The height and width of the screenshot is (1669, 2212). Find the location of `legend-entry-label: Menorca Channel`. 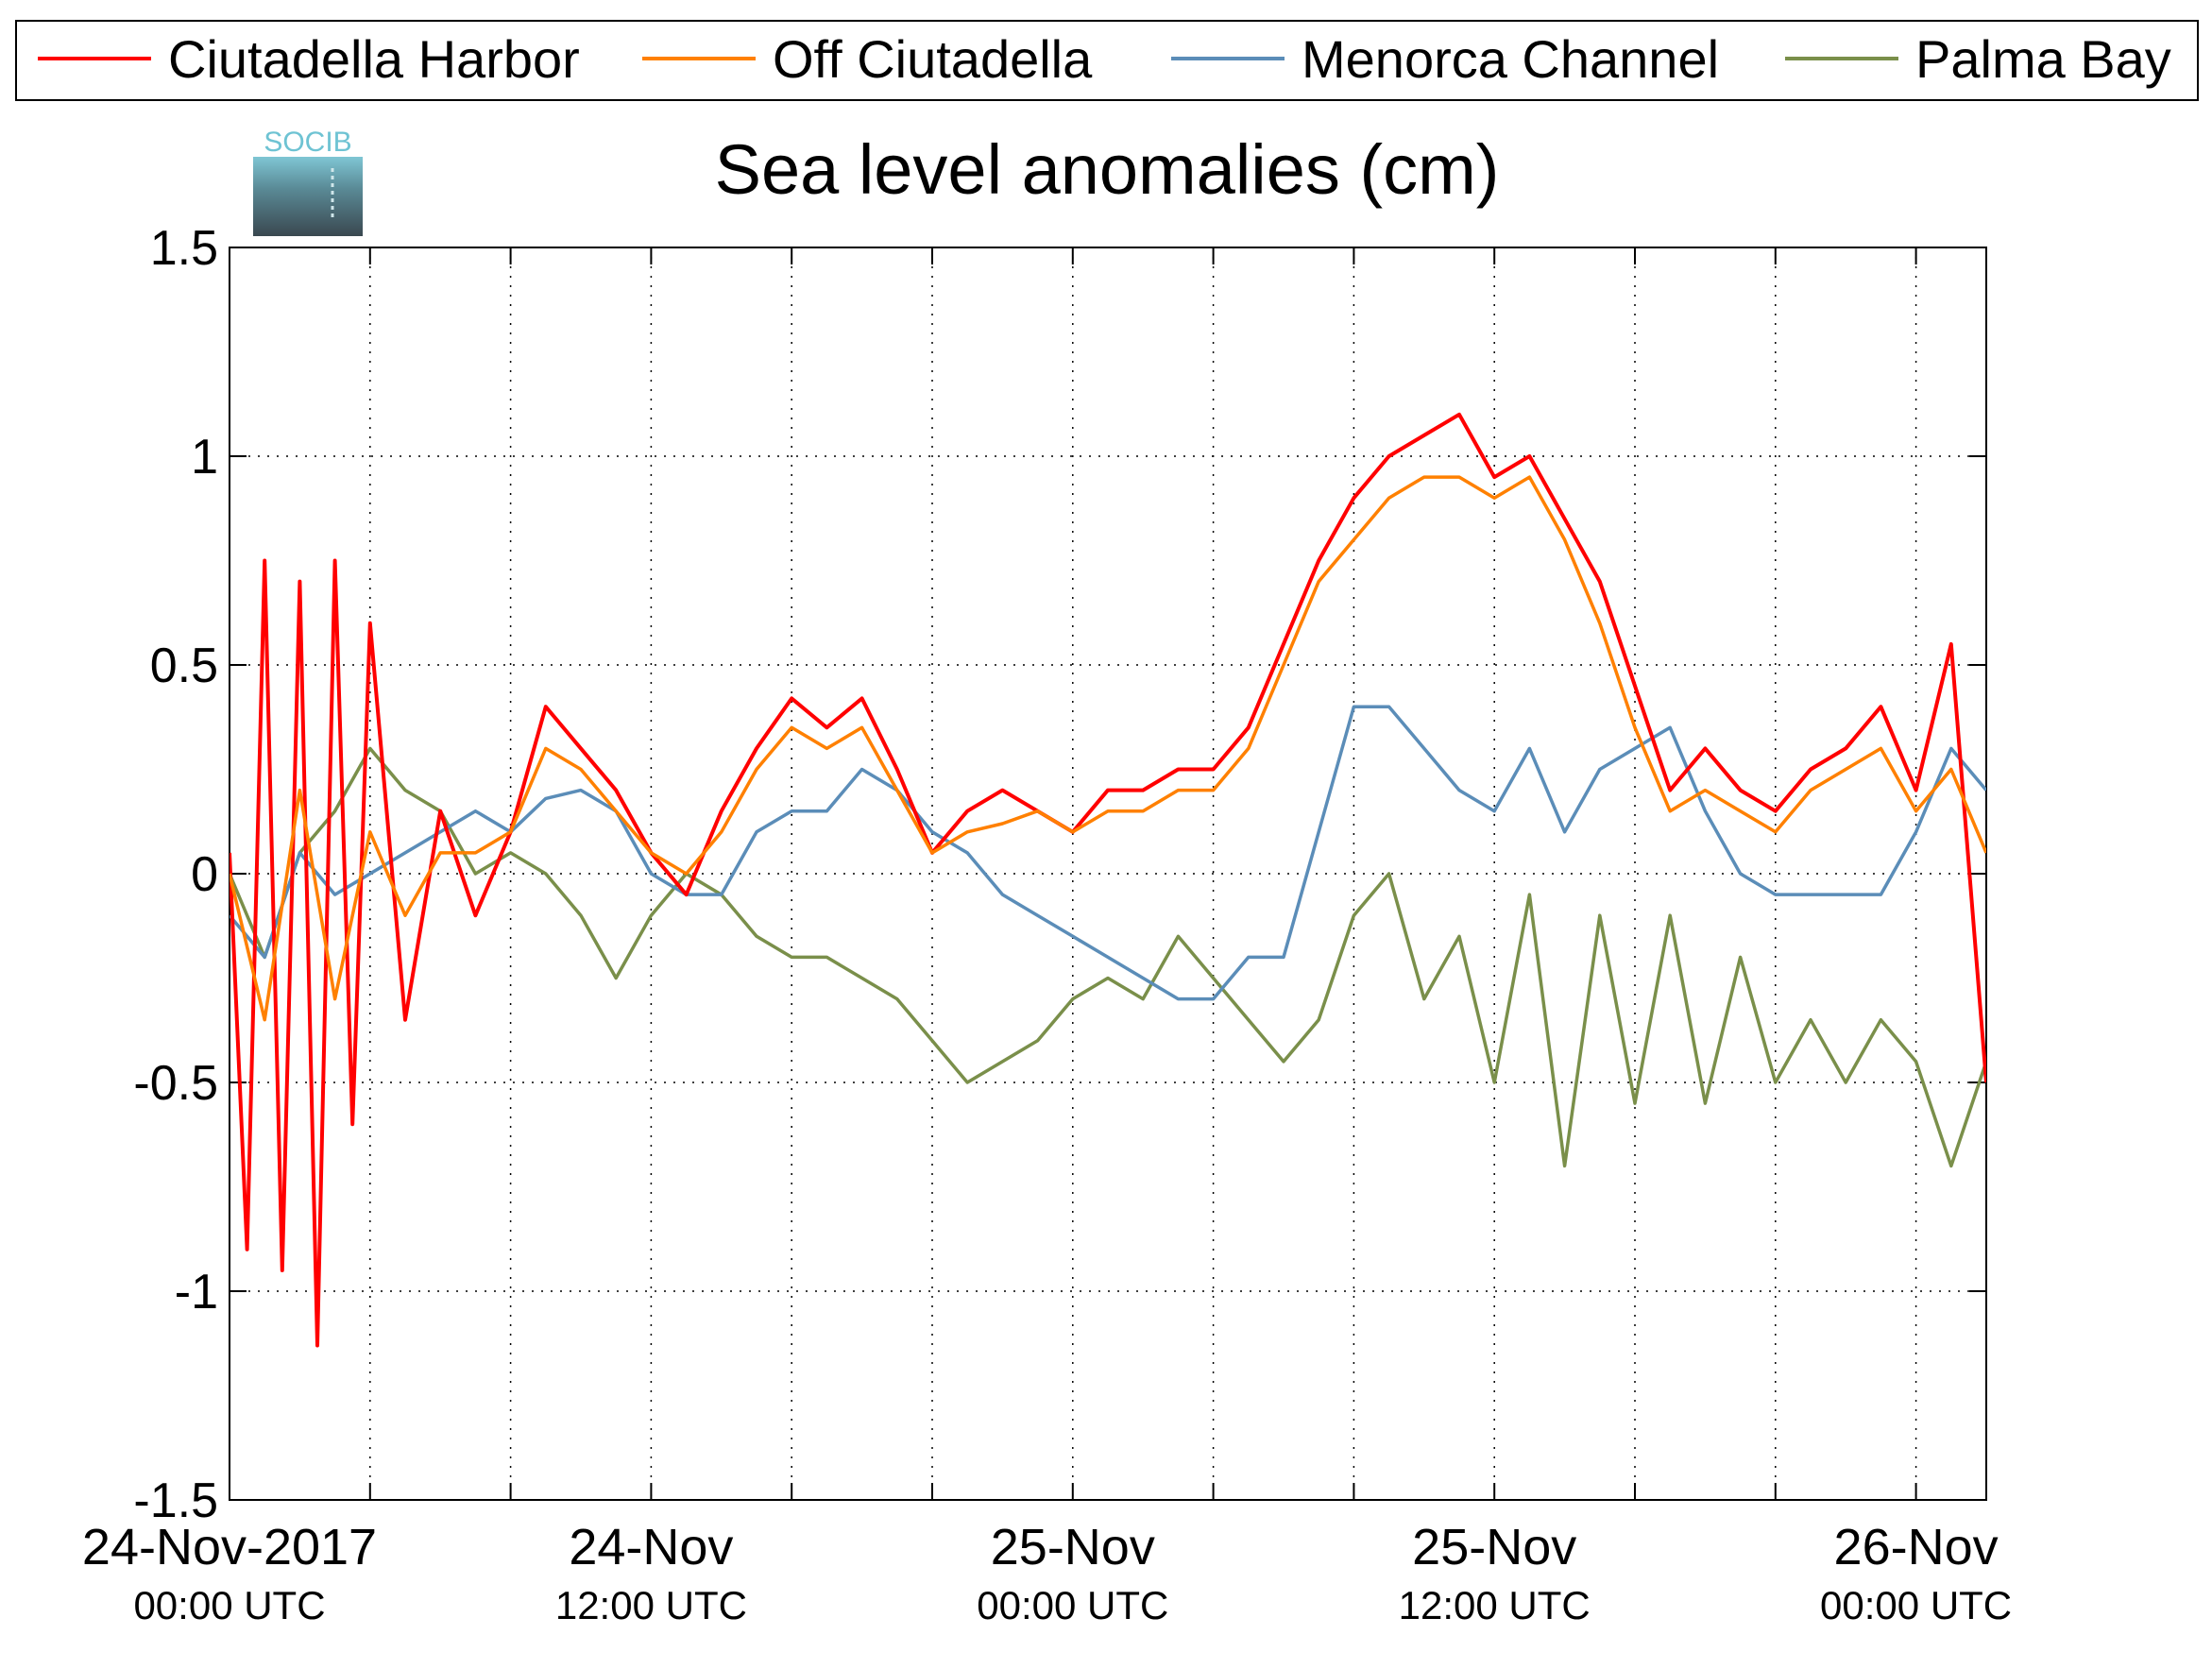

legend-entry-label: Menorca Channel is located at coordinates (1510, 59).